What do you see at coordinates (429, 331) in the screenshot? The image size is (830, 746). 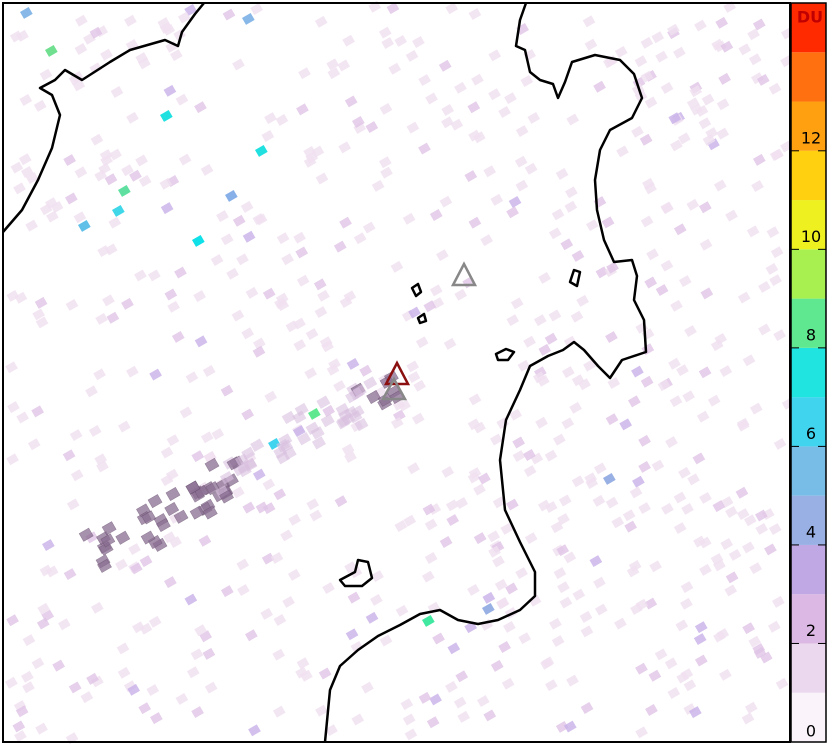 I see `volcano-markers` at bounding box center [429, 331].